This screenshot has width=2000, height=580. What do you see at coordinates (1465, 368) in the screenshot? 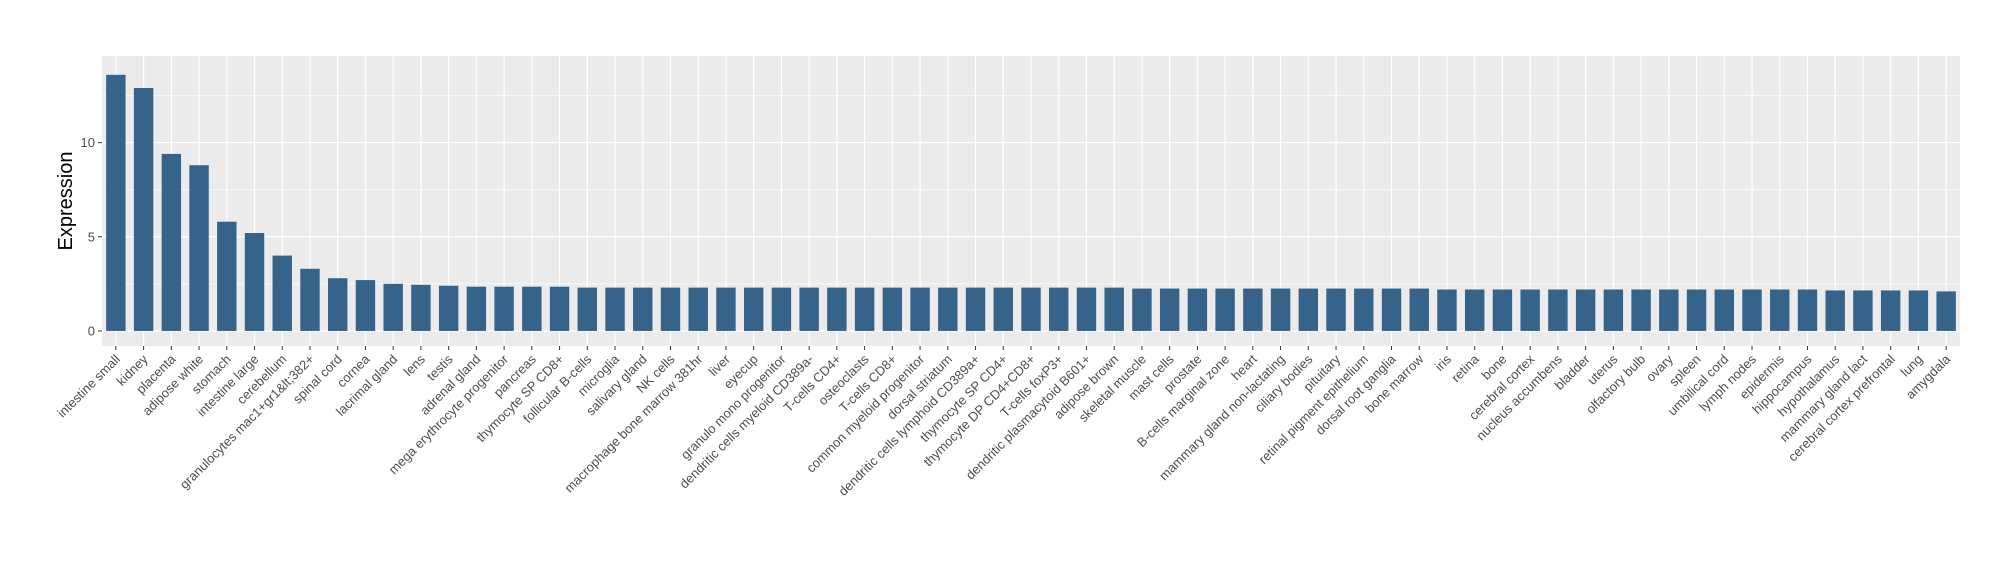
I see `x-tick-label: retina` at bounding box center [1465, 368].